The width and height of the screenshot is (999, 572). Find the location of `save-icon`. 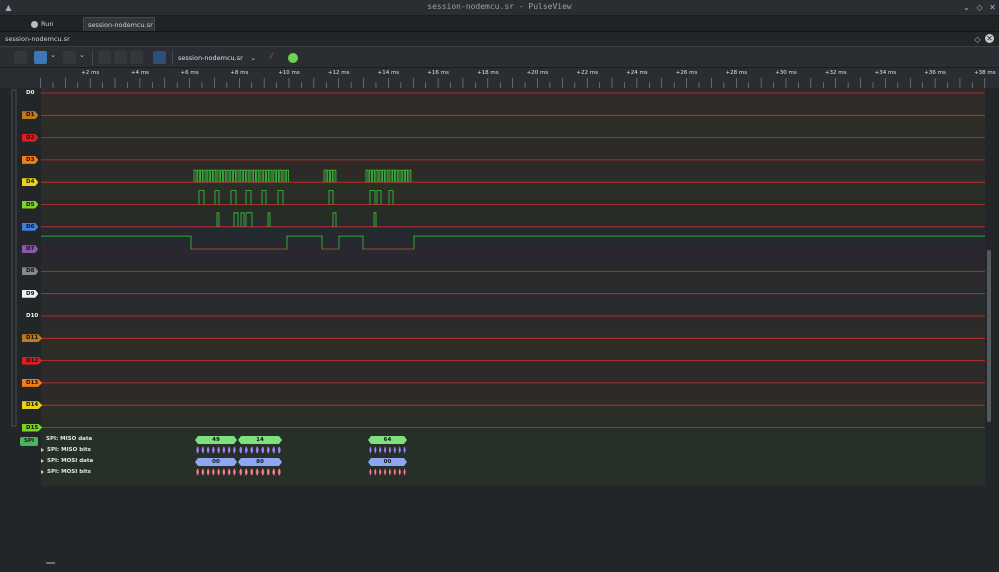

save-icon is located at coordinates (40, 57).